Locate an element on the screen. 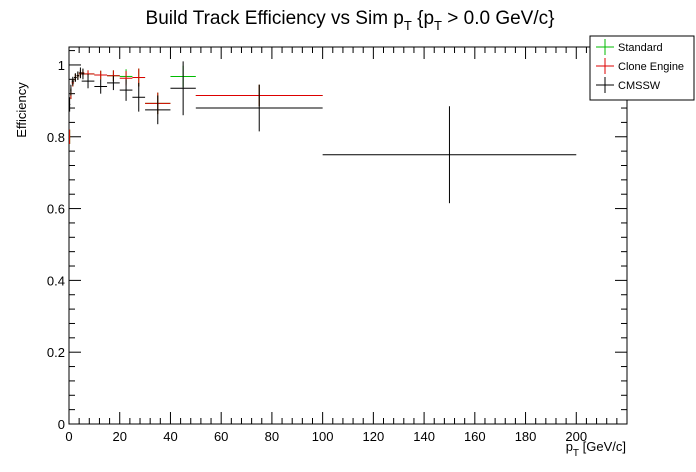 The width and height of the screenshot is (696, 472). title-main: Build Track Efficiency vs Sim p is located at coordinates (275, 18).